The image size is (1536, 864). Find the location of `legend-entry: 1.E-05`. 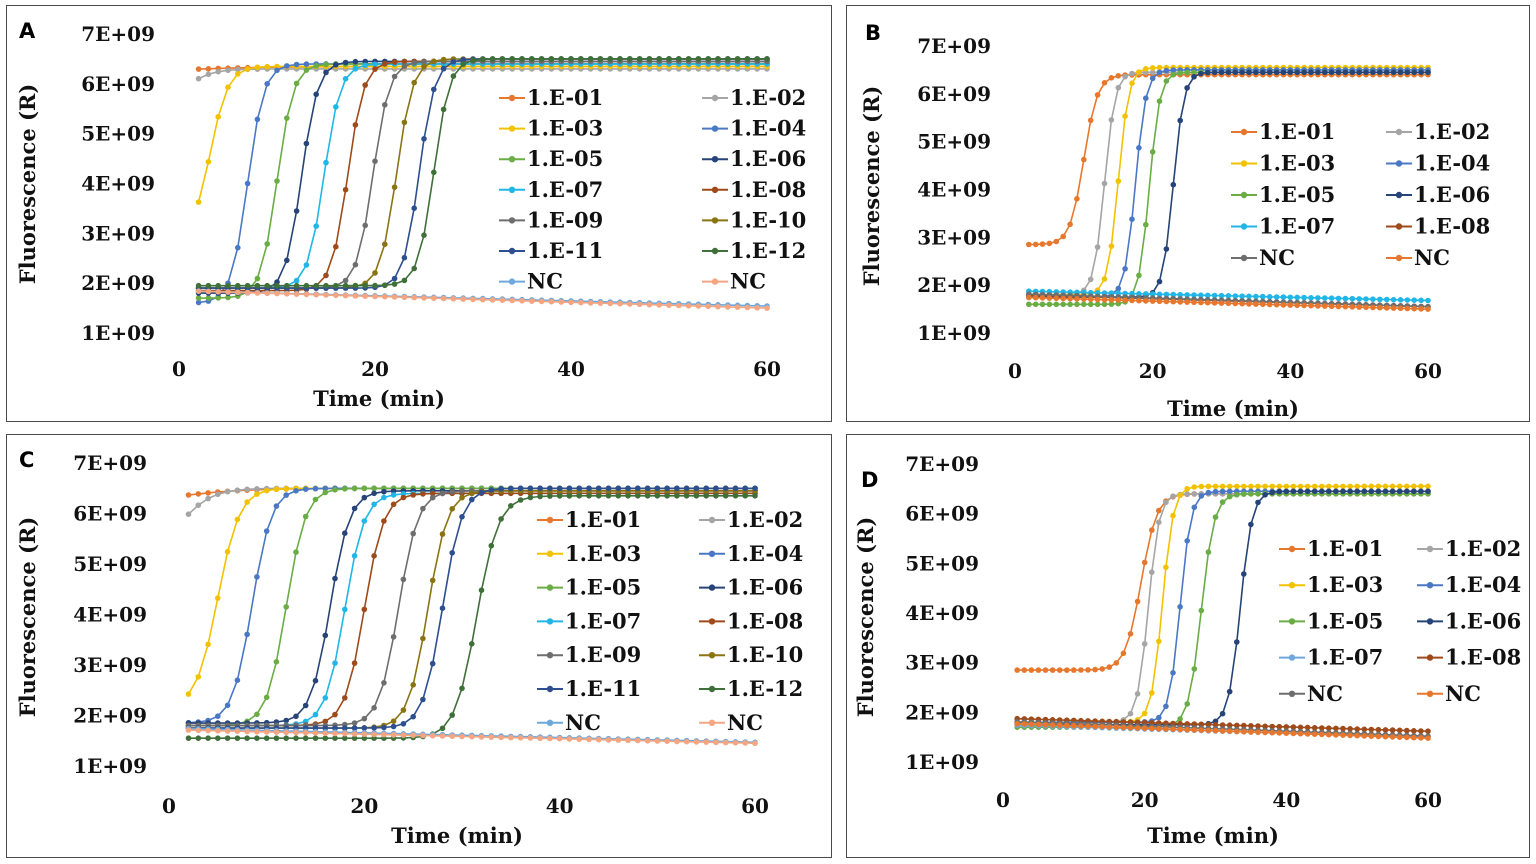

legend-entry: 1.E-05 is located at coordinates (1283, 194).